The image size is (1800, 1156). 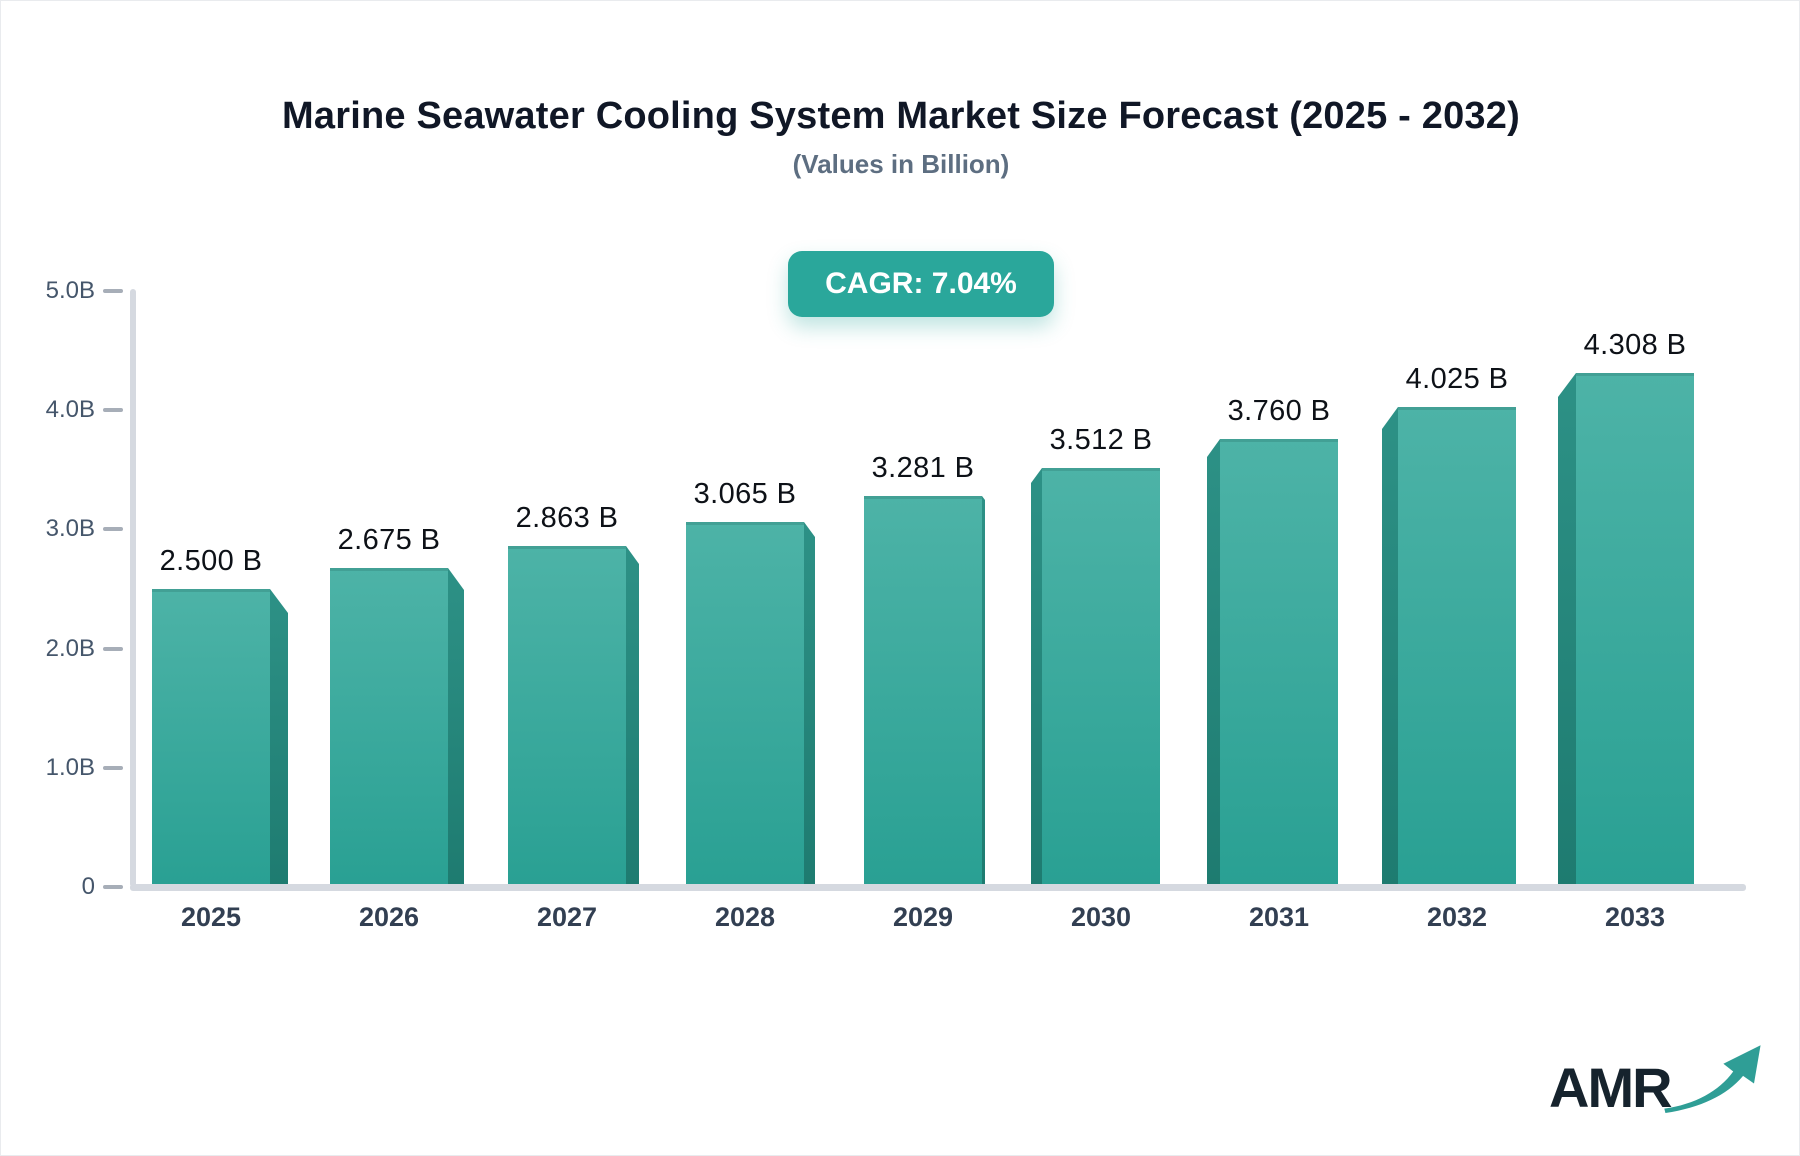 I want to click on cagr-badge: CAGR: 7.04%, so click(x=921, y=284).